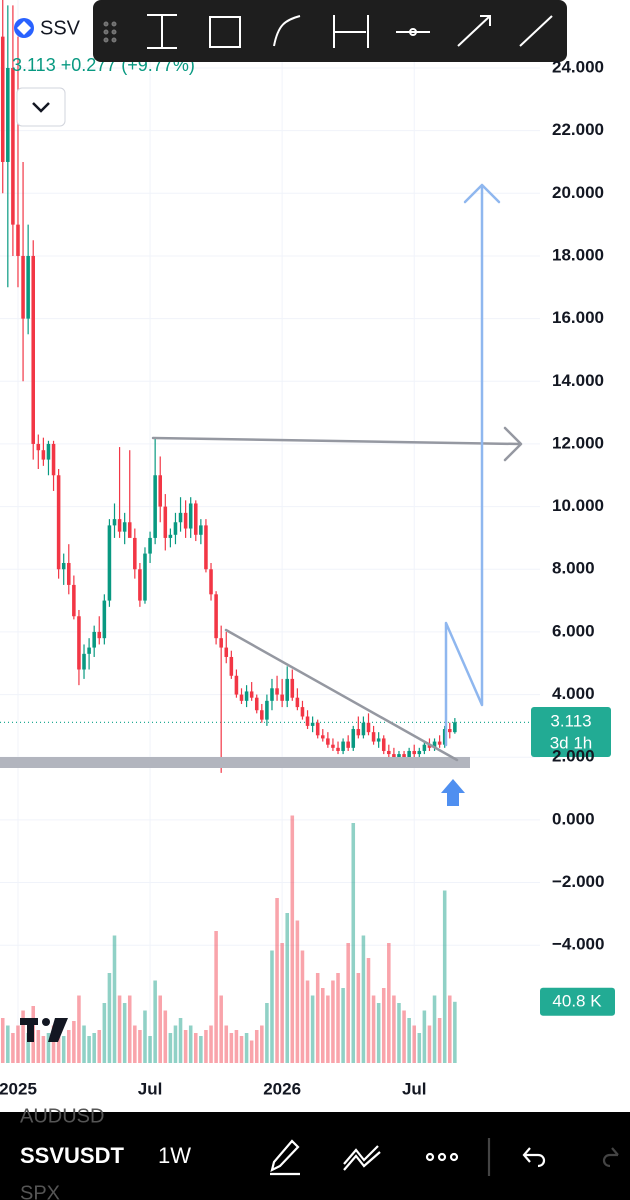  I want to click on tool-path, so click(287, 31).